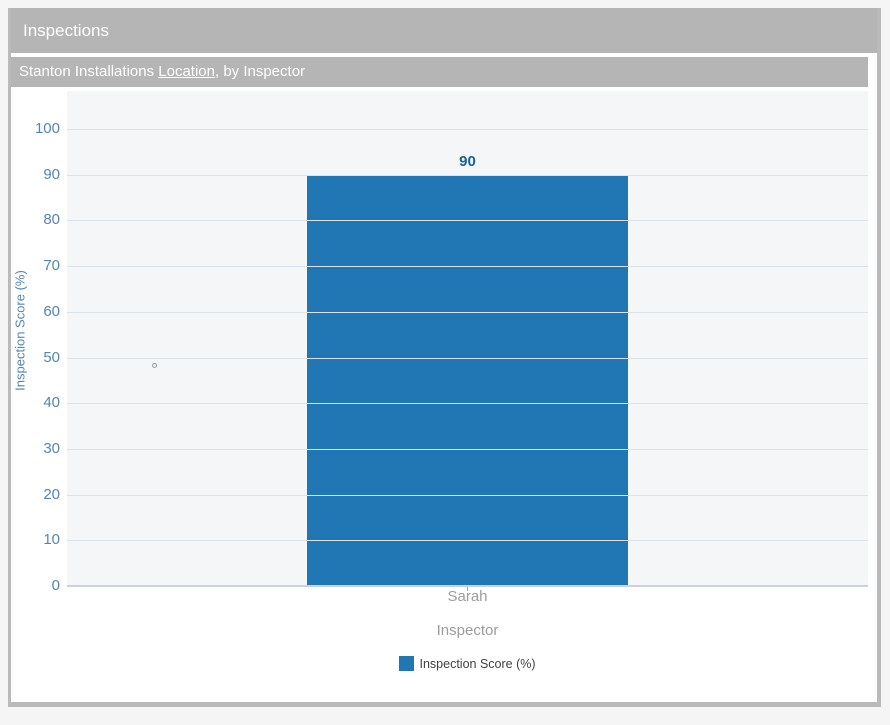 The height and width of the screenshot is (725, 890). What do you see at coordinates (186, 71) in the screenshot?
I see `location-link: Location` at bounding box center [186, 71].